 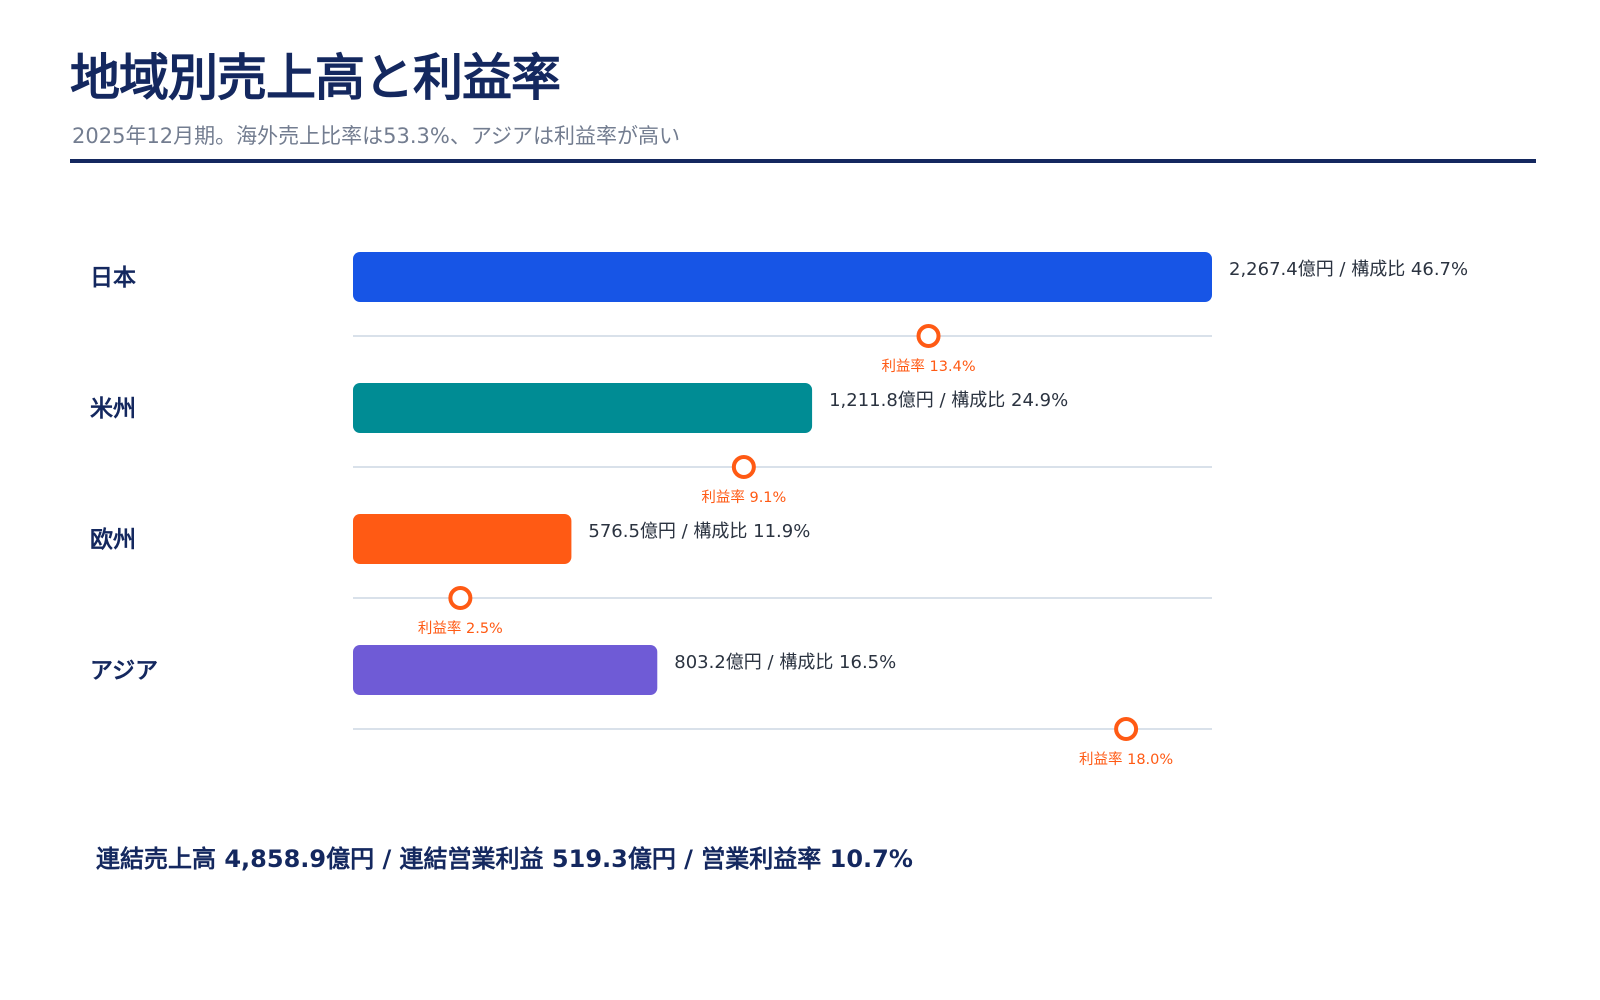 What do you see at coordinates (113, 278) in the screenshot?
I see `region-label: 日本` at bounding box center [113, 278].